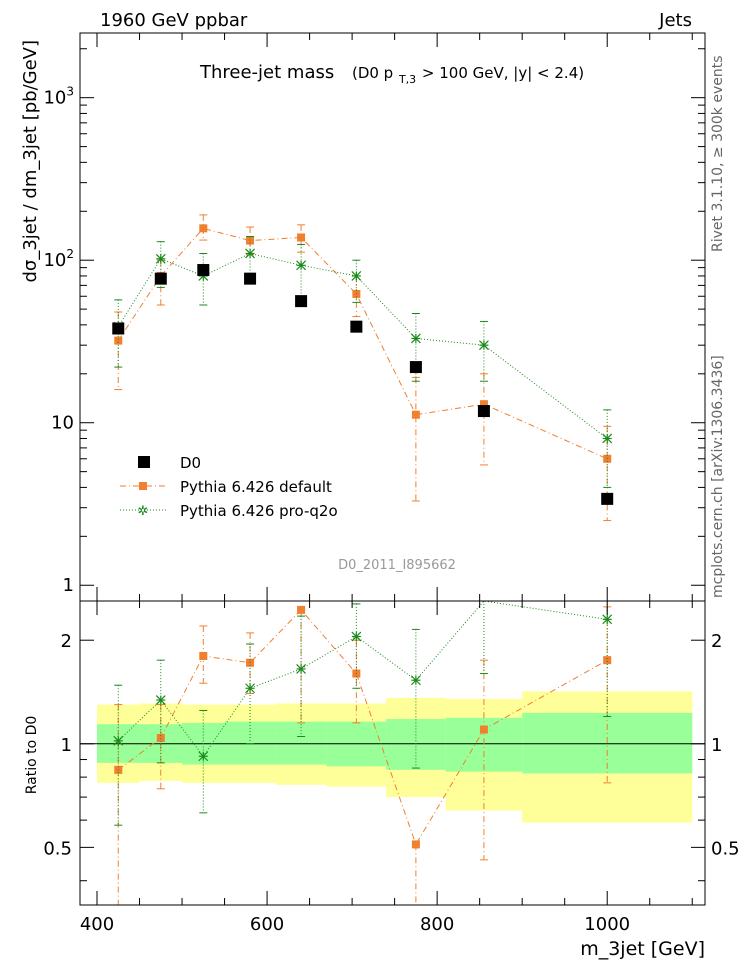 The image size is (746, 972). Describe the element at coordinates (30, 161) in the screenshot. I see `main-ylabel: dσ_3jet / dm_3jet [pb/GeV]` at that location.